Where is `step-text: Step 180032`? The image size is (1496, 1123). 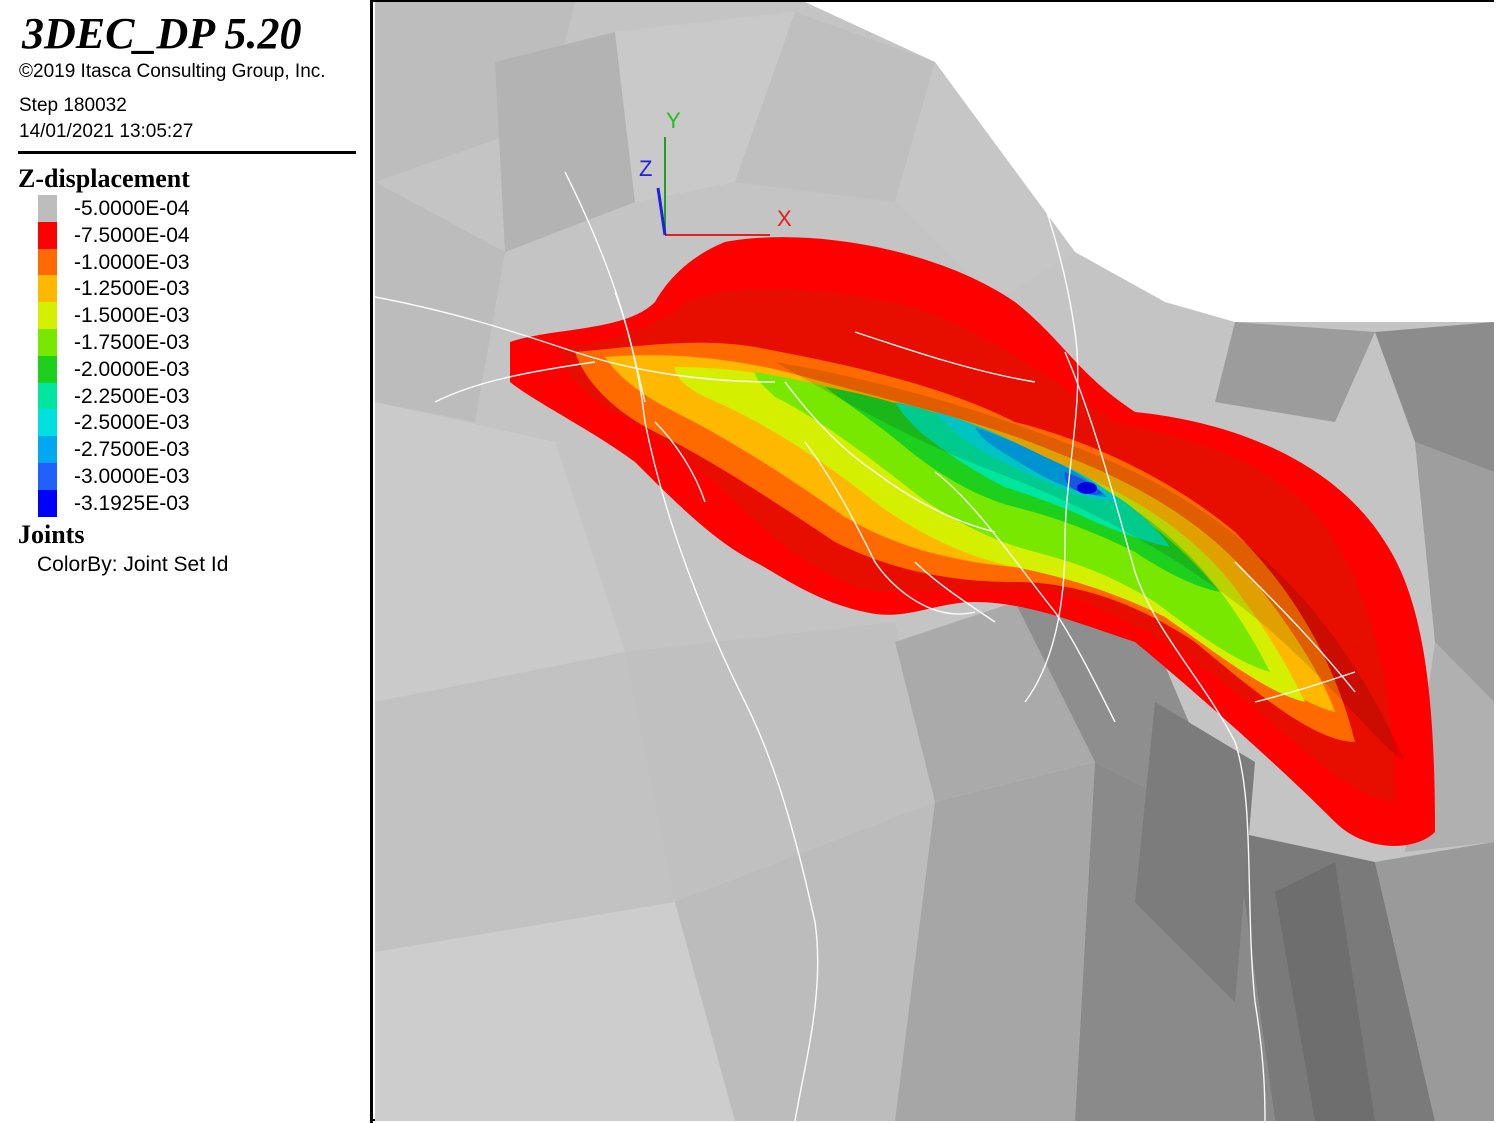
step-text: Step 180032 is located at coordinates (73, 105).